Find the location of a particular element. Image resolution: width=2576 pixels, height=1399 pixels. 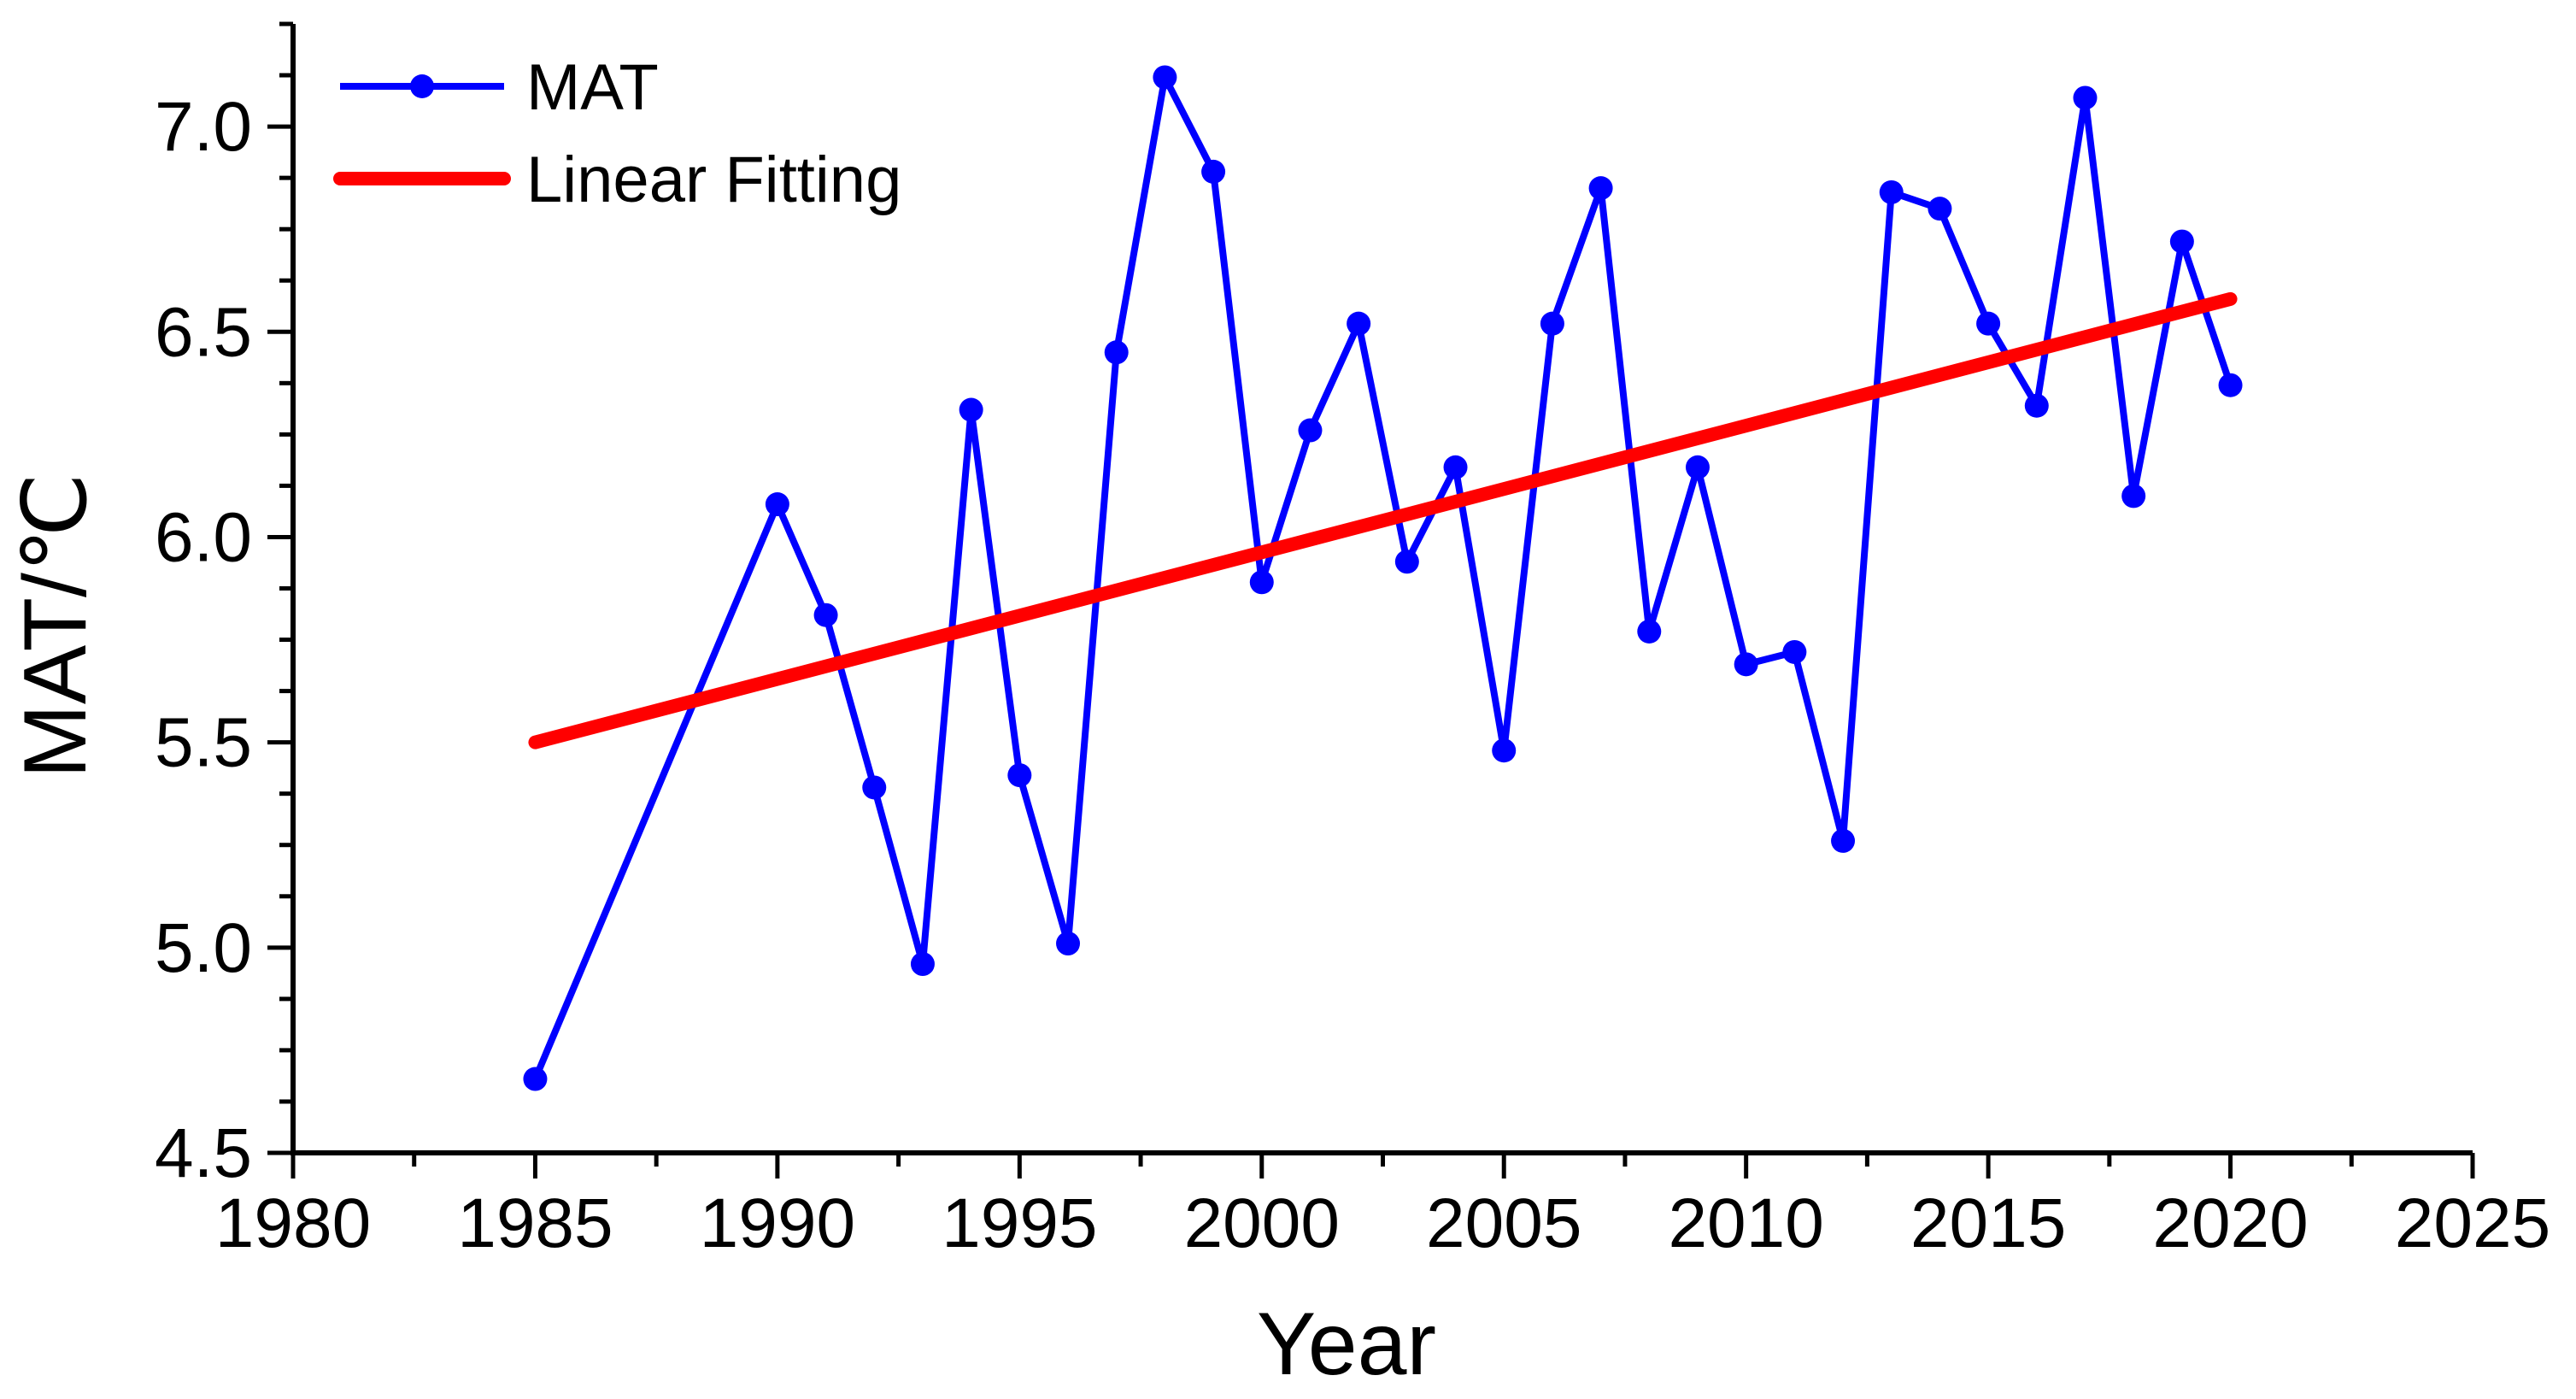

mat-point-2008 is located at coordinates (1649, 631).